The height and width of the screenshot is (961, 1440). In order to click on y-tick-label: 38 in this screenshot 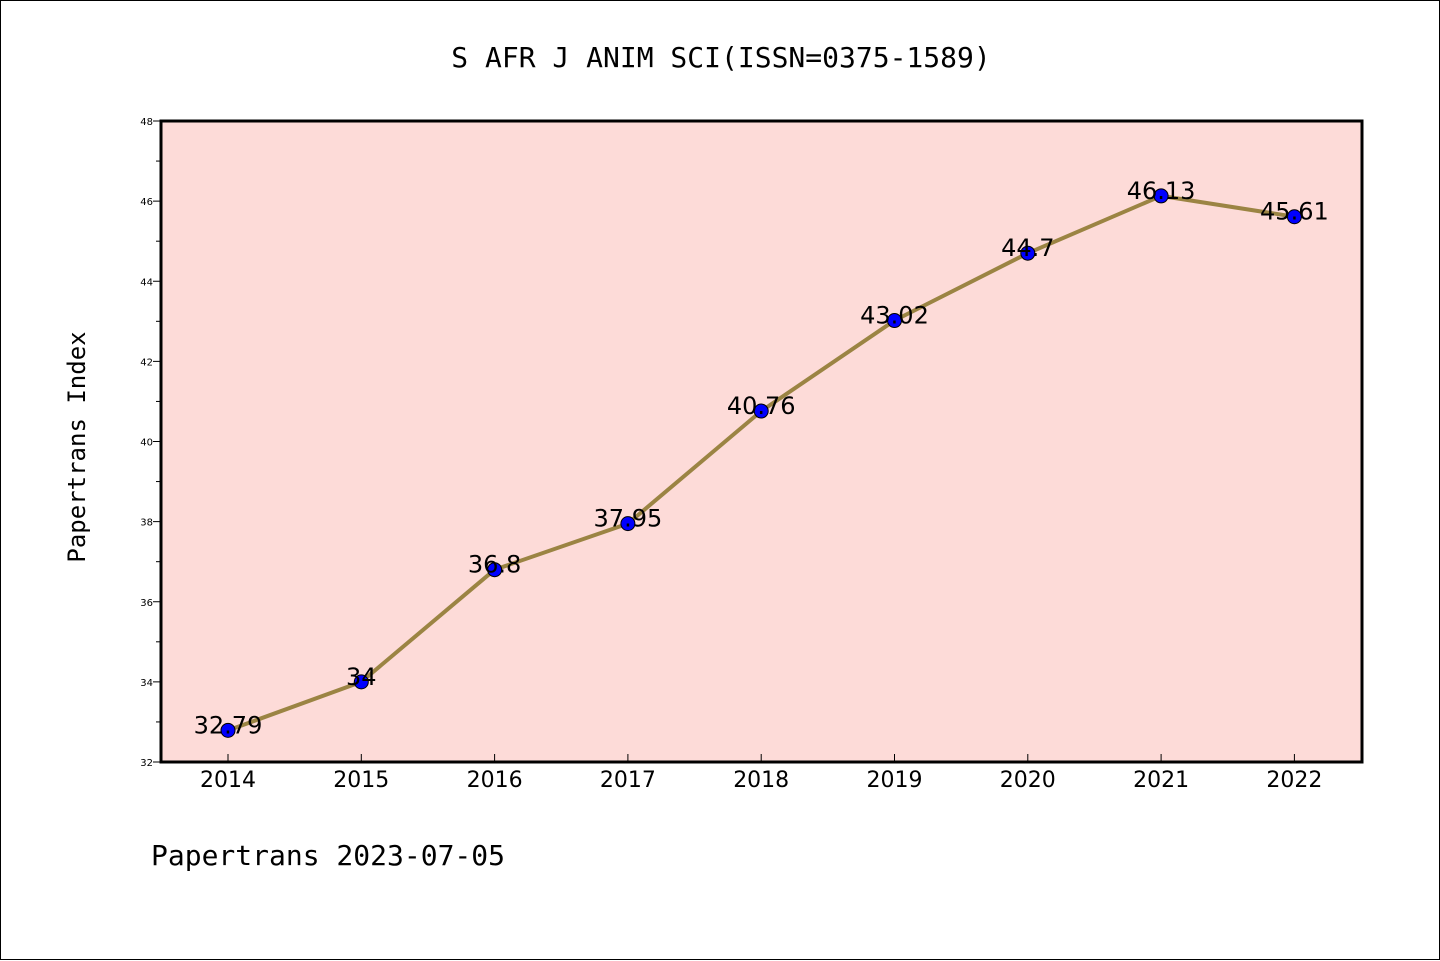, I will do `click(146, 523)`.